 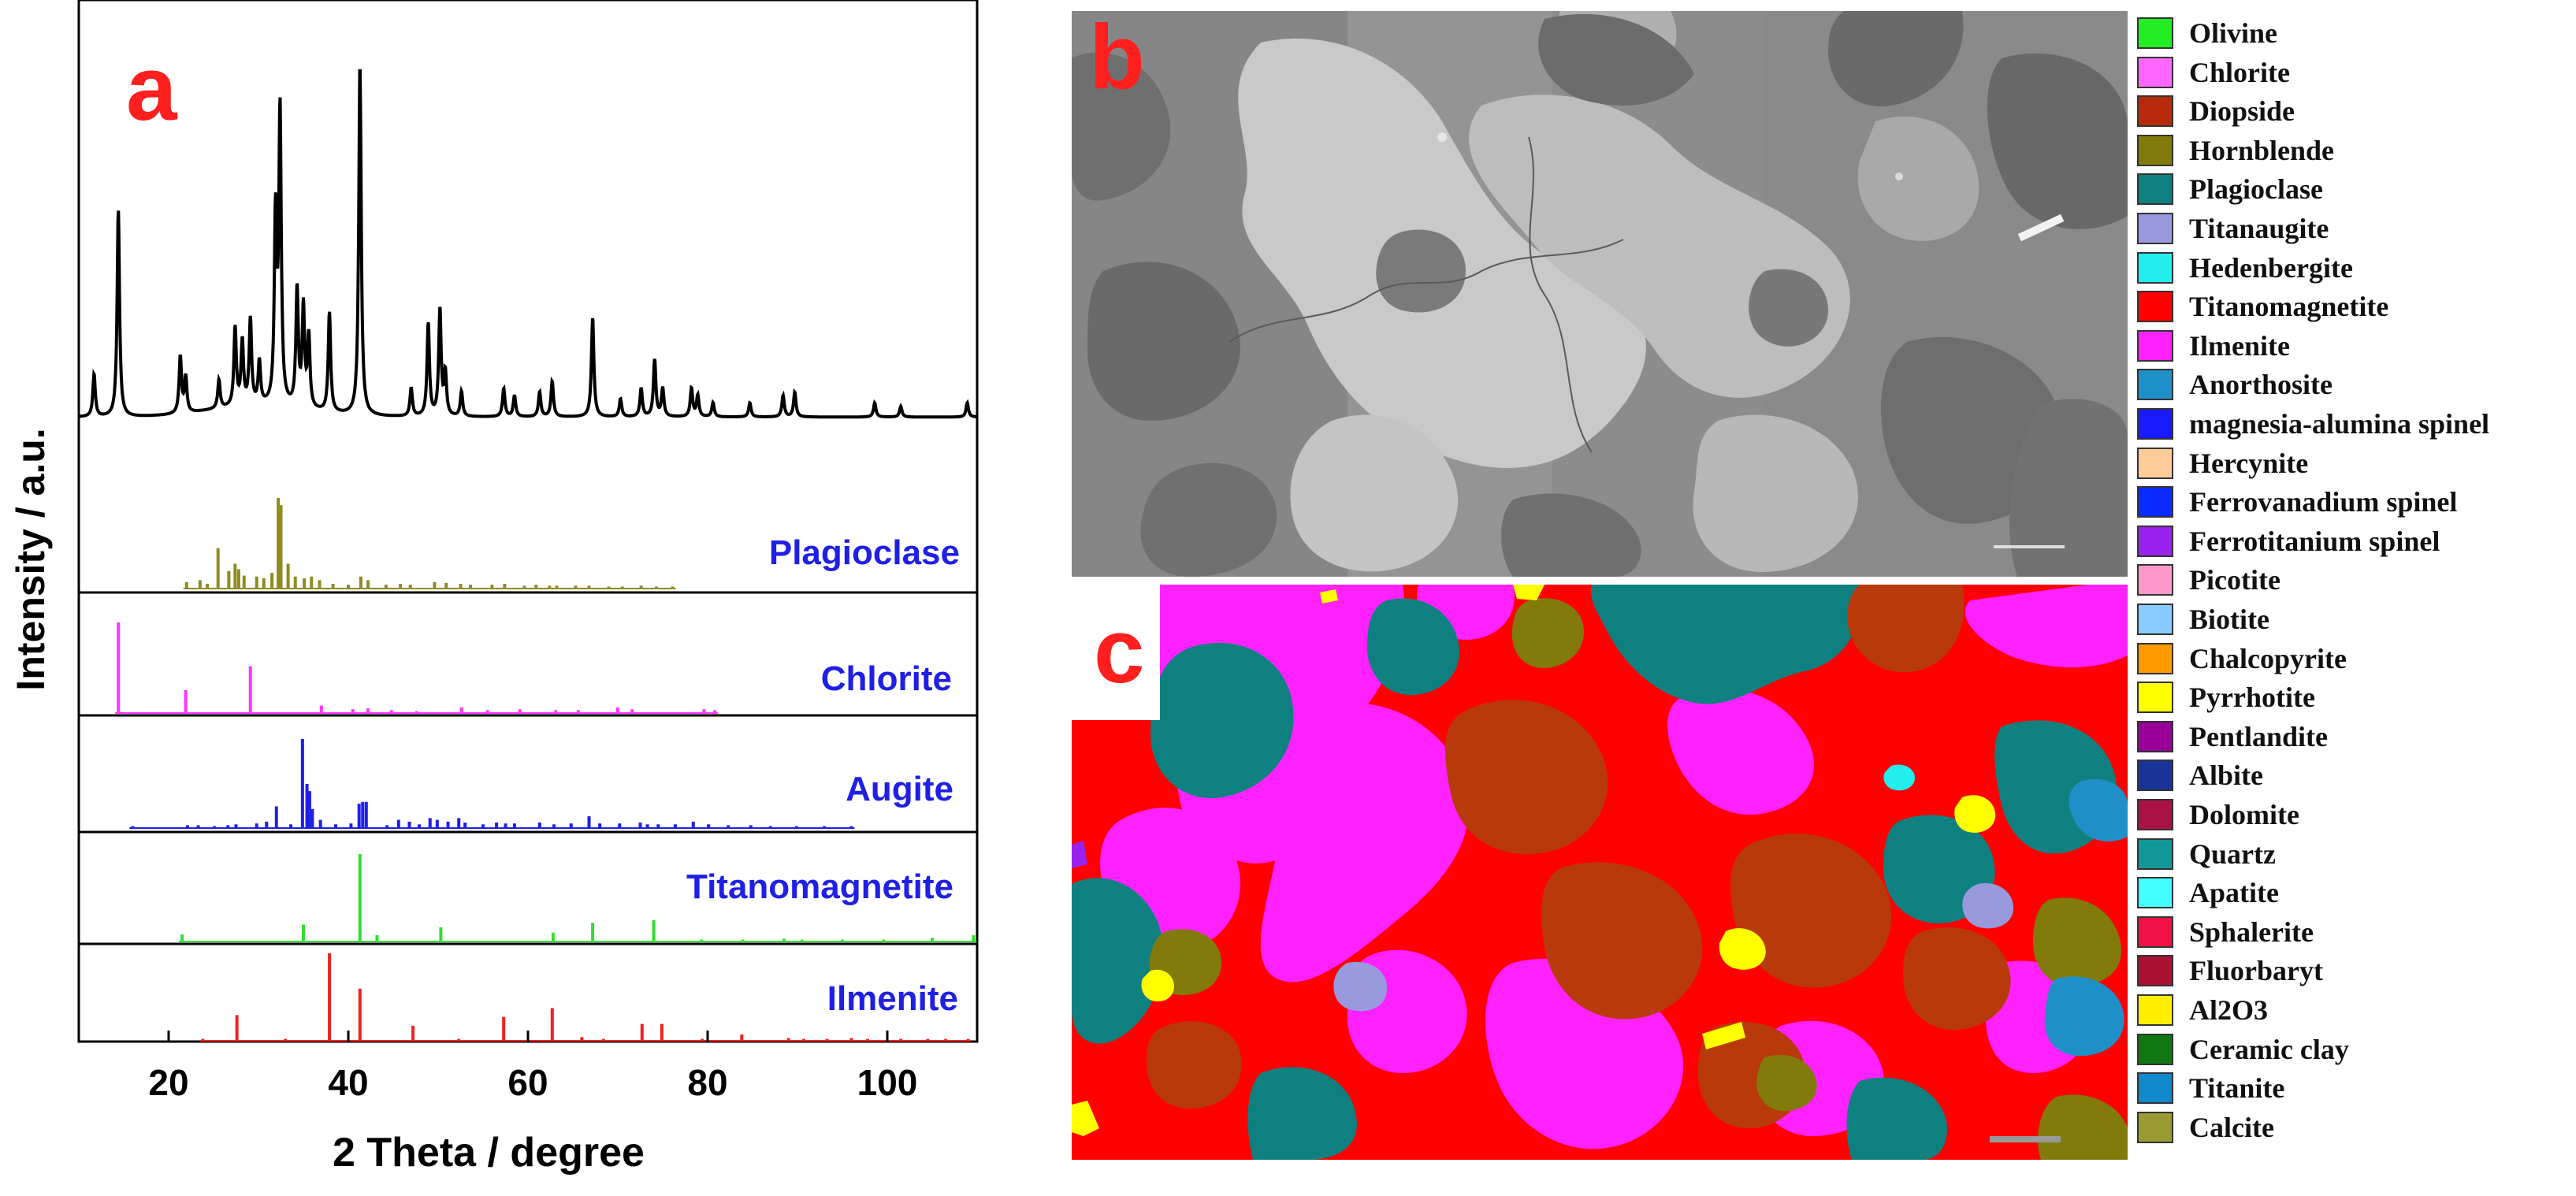 What do you see at coordinates (886, 678) in the screenshot?
I see `pattern-label-chlorite: Chlorite` at bounding box center [886, 678].